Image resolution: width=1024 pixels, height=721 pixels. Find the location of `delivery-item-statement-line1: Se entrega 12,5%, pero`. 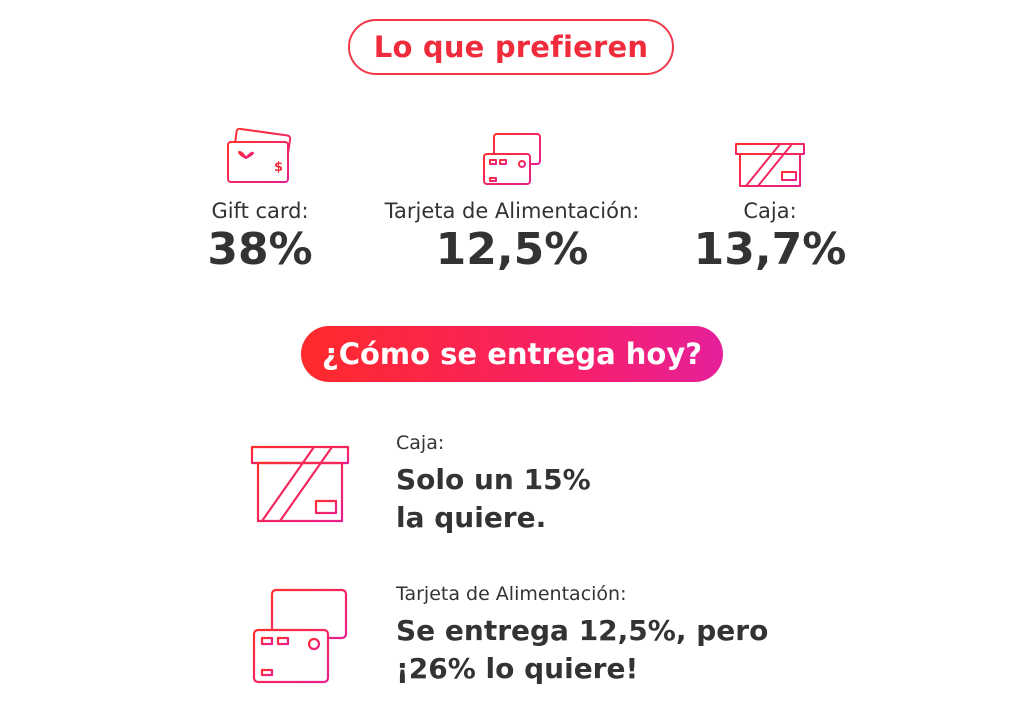

delivery-item-statement-line1: Se entrega 12,5%, pero is located at coordinates (582, 630).